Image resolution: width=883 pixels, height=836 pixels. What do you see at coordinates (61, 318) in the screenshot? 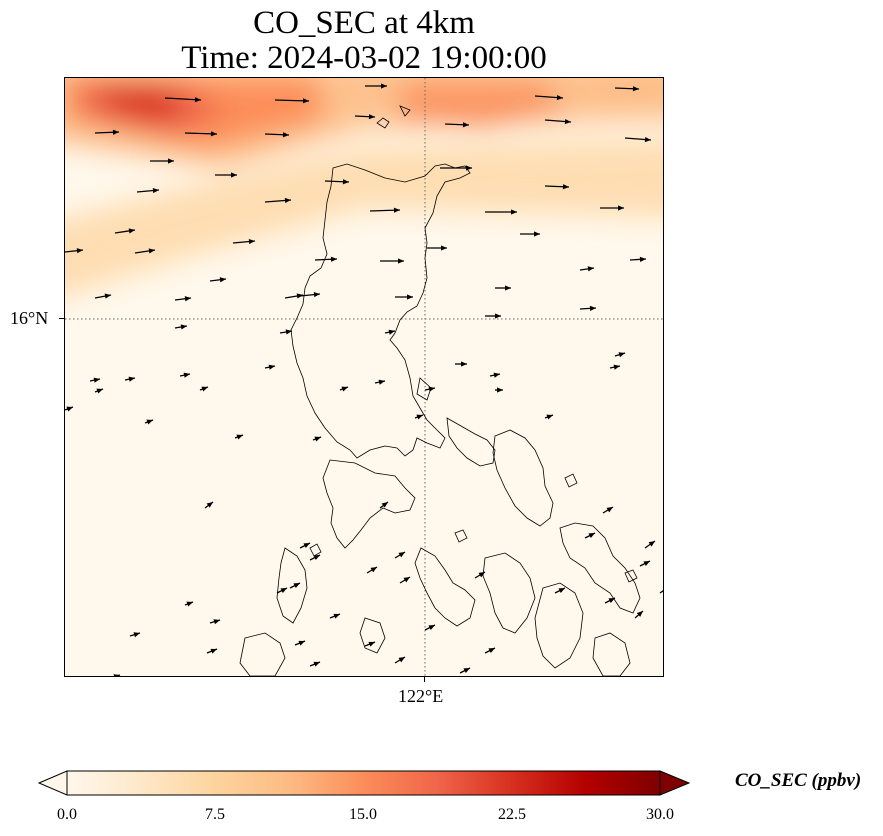
I see `lat-tick-mark` at bounding box center [61, 318].